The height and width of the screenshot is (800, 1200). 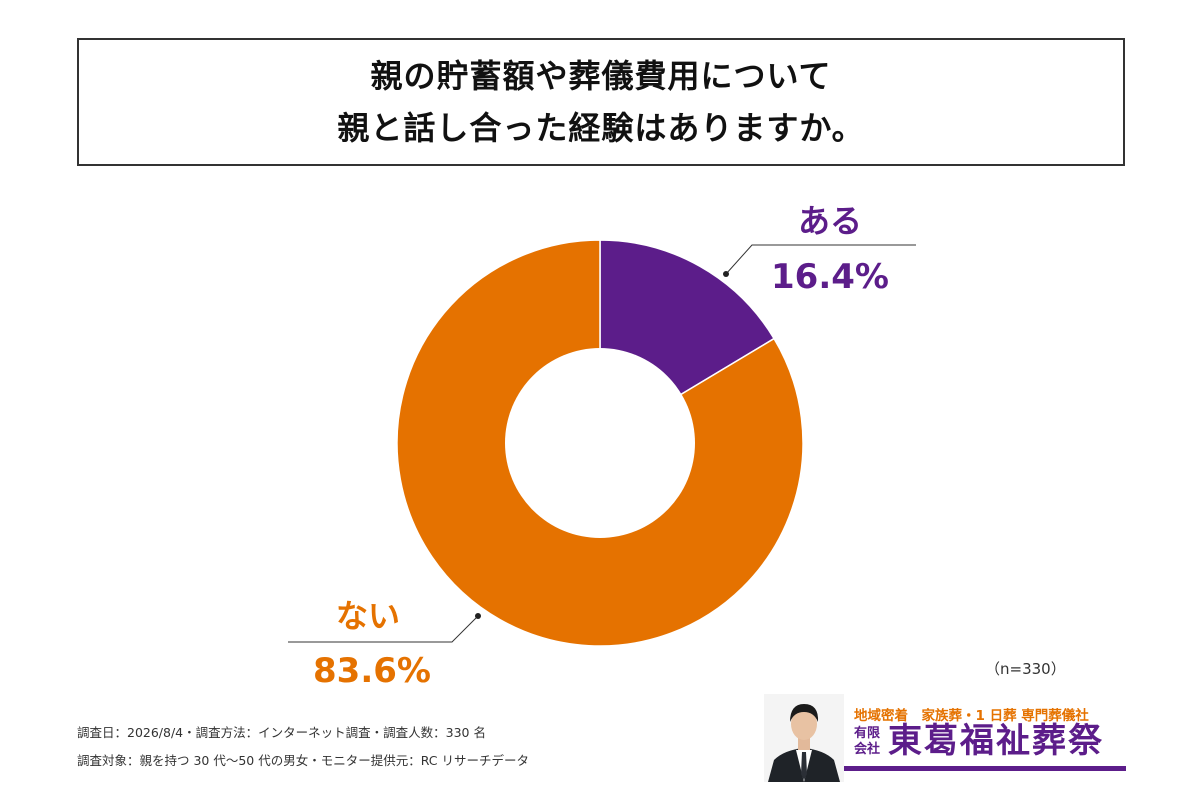 What do you see at coordinates (1025, 669) in the screenshot?
I see `sample-size: （n=330）` at bounding box center [1025, 669].